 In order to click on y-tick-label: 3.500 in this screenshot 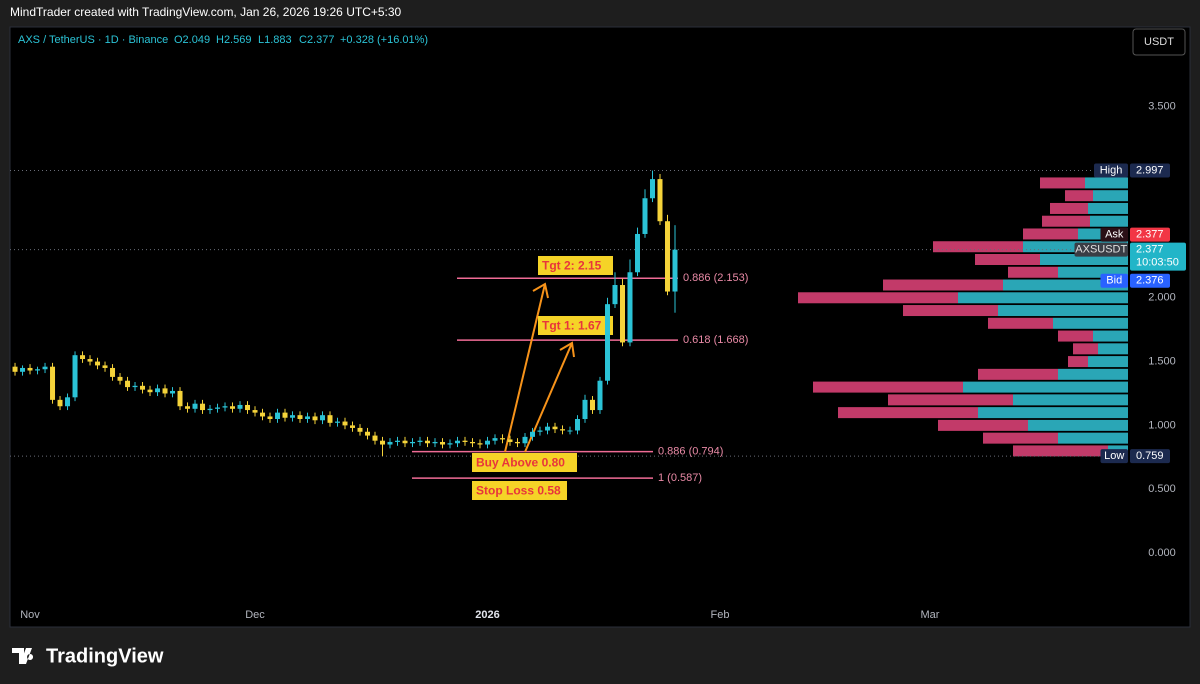, I will do `click(1162, 106)`.